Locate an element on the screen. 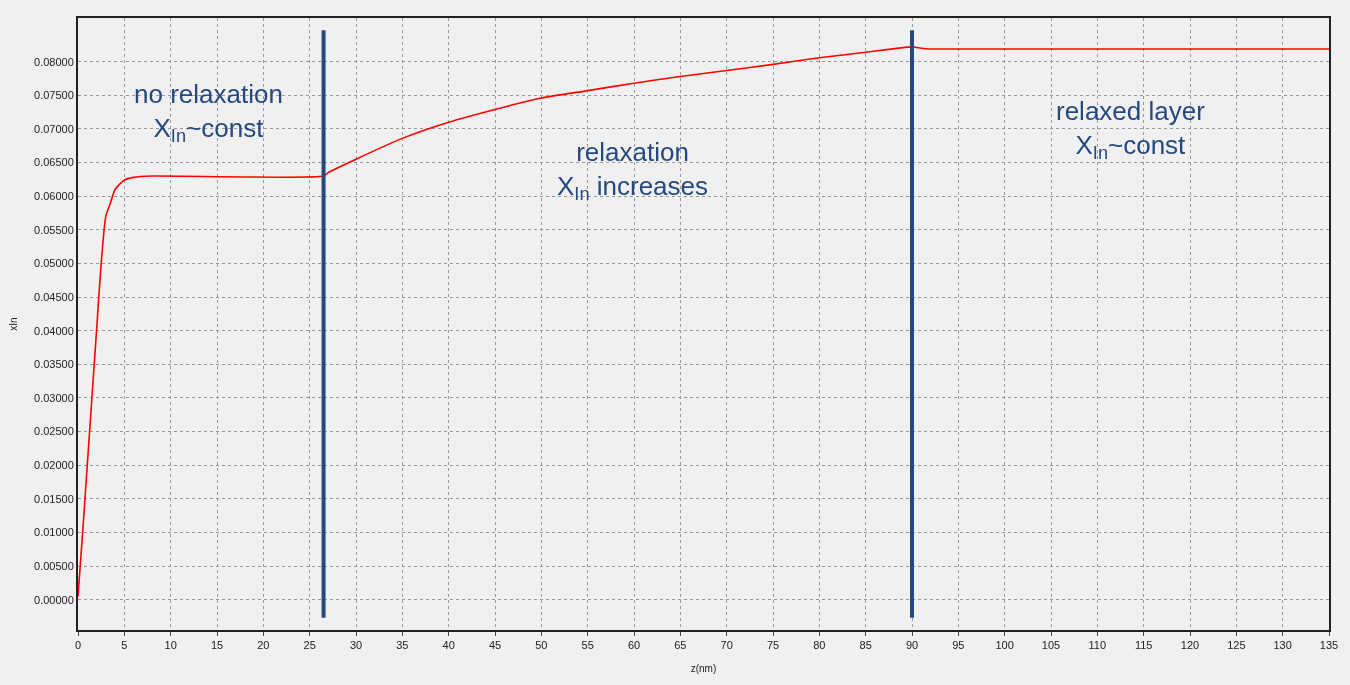  x-tick-label: 70 is located at coordinates (726, 645).